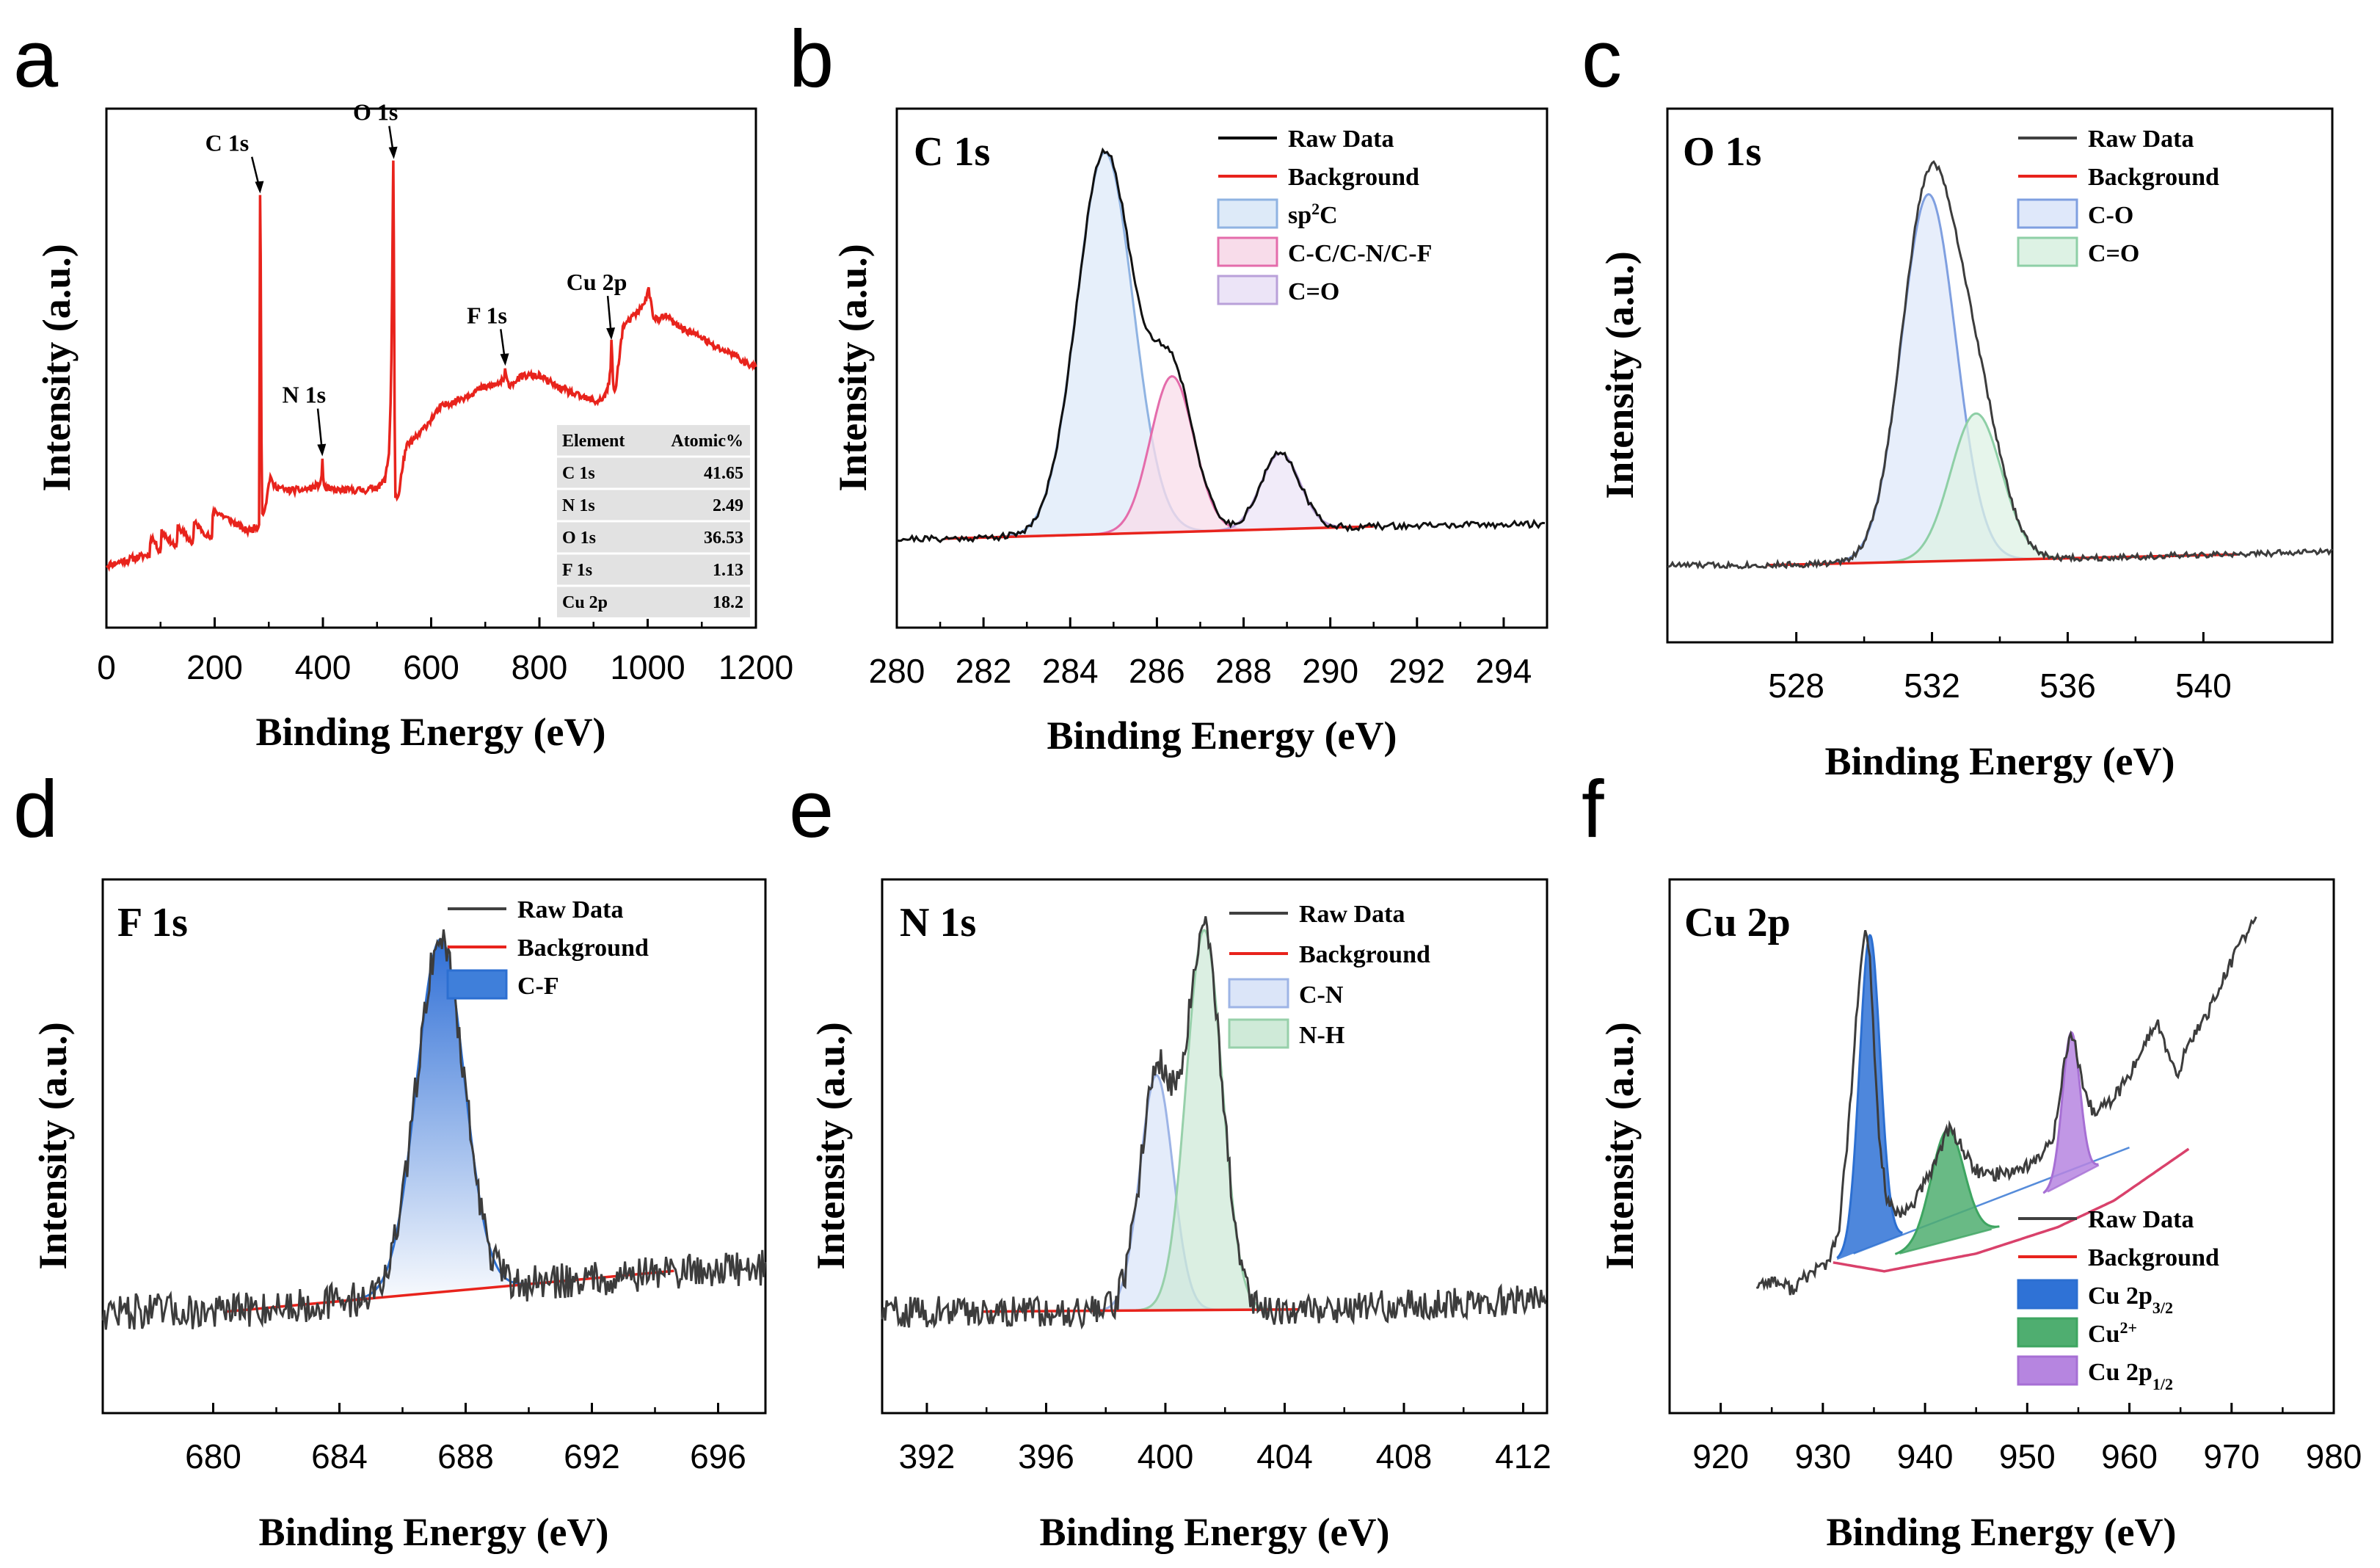 The height and width of the screenshot is (1568, 2380). I want to click on spectrum-title: N 1s, so click(938, 922).